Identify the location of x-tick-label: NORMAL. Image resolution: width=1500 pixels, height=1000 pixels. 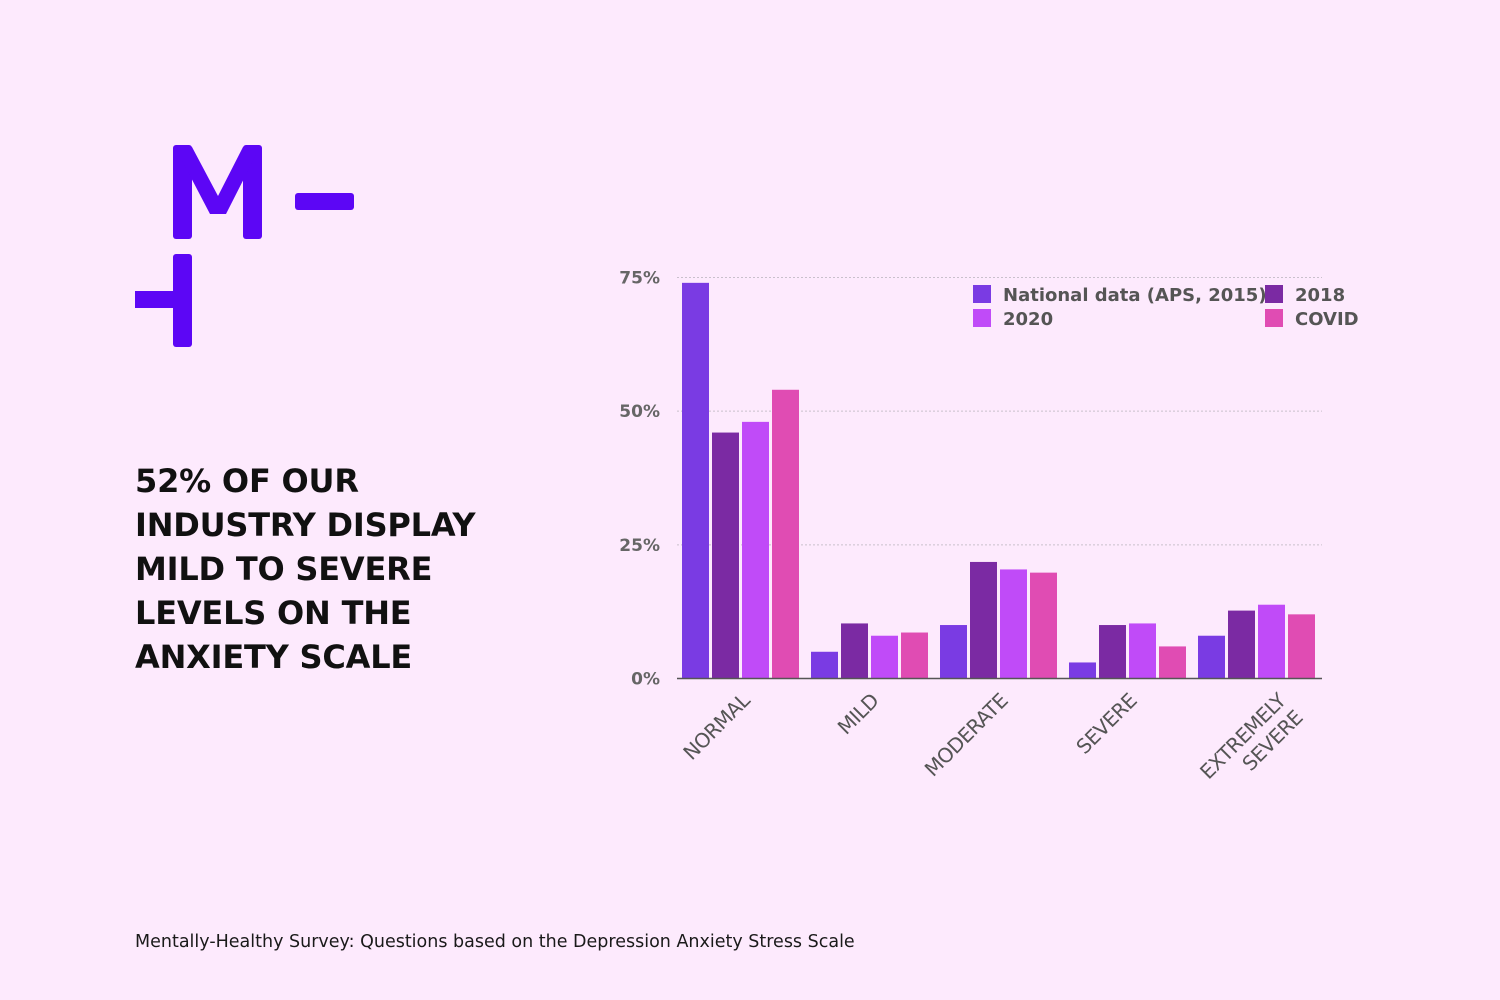
(716, 726).